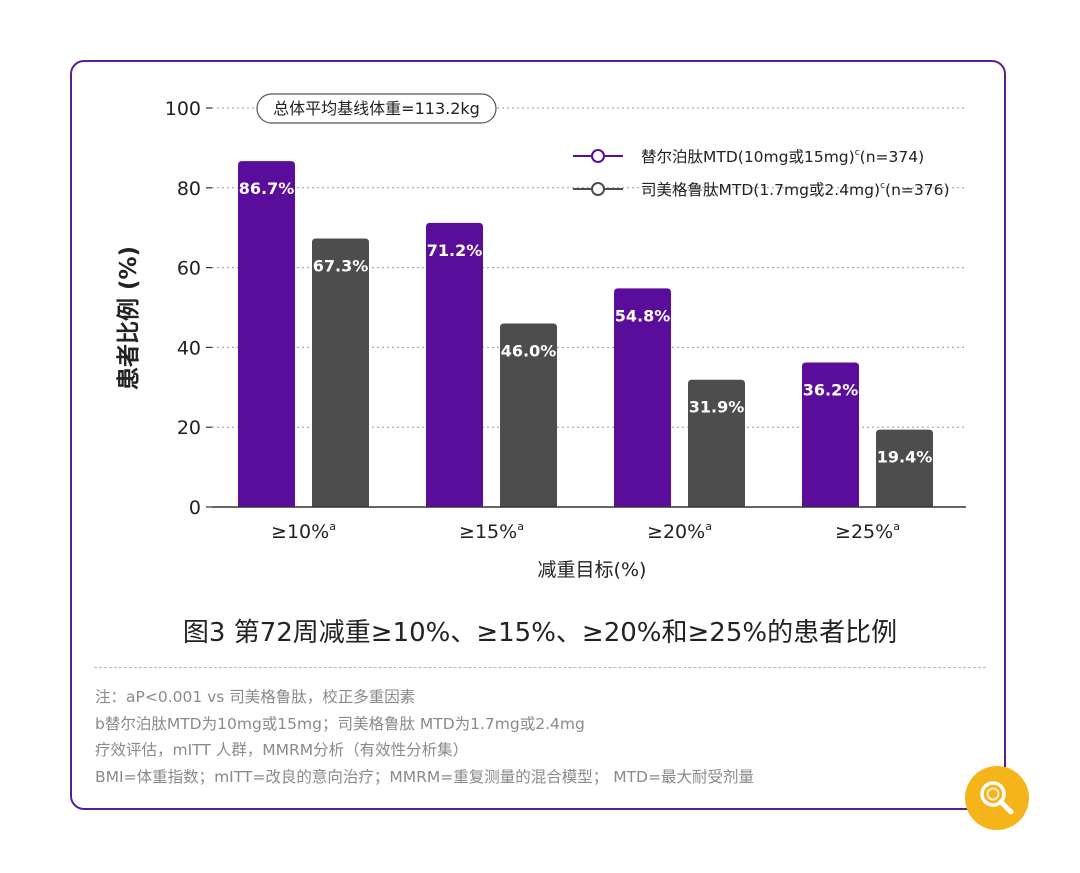  Describe the element at coordinates (282, 750) in the screenshot. I see `footnote-3: 疗效评估，mITT 人群，MMRM分析（有效性分析集）` at that location.